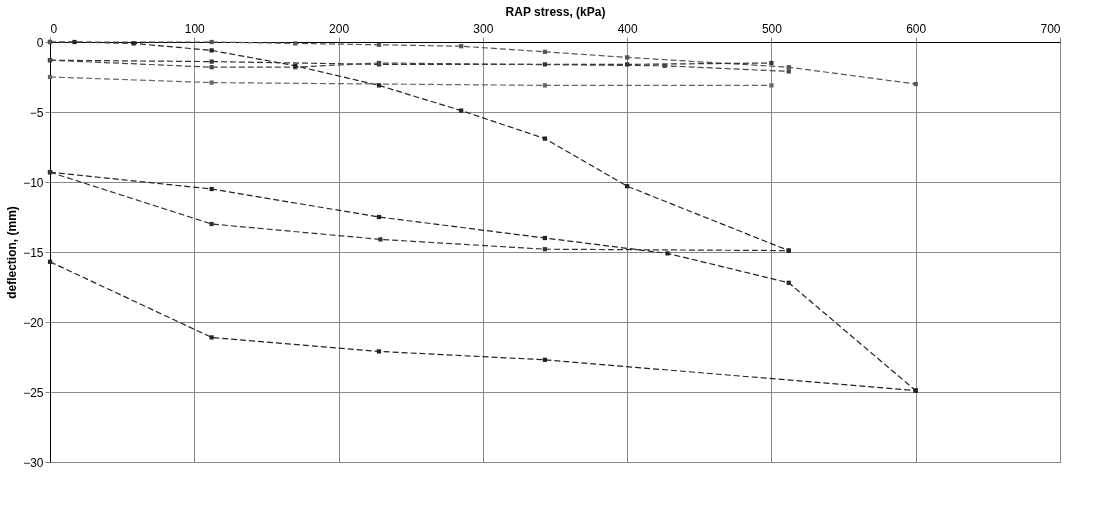 This screenshot has height=531, width=1120. I want to click on y-tick-label: 0, so click(40, 42).